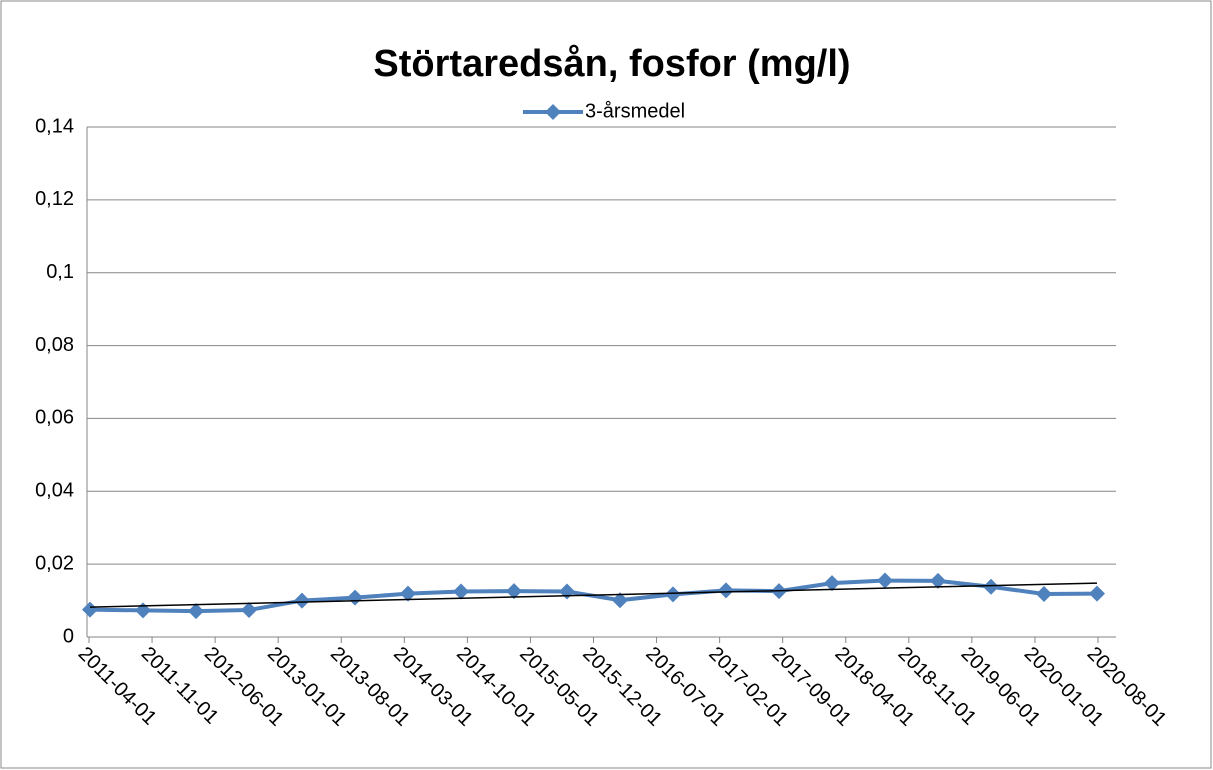 Image resolution: width=1213 pixels, height=770 pixels. Describe the element at coordinates (611, 64) in the screenshot. I see `chart-title: Störtaredsån, fosfor (mg/l)` at that location.